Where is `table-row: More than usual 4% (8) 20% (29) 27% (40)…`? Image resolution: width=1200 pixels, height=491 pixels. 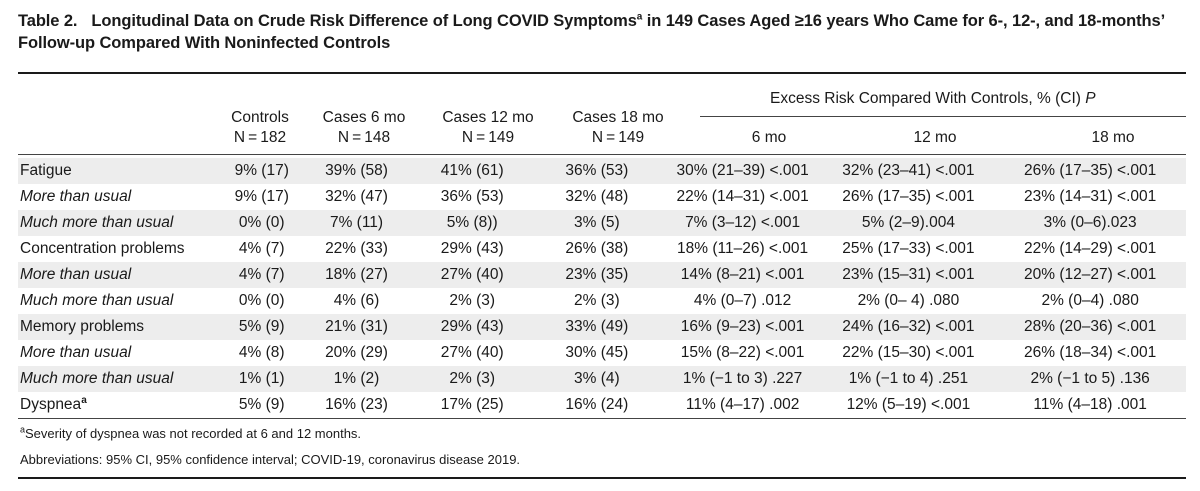
table-row: More than usual 4% (8) 20% (29) 27% (40)… is located at coordinates (602, 353).